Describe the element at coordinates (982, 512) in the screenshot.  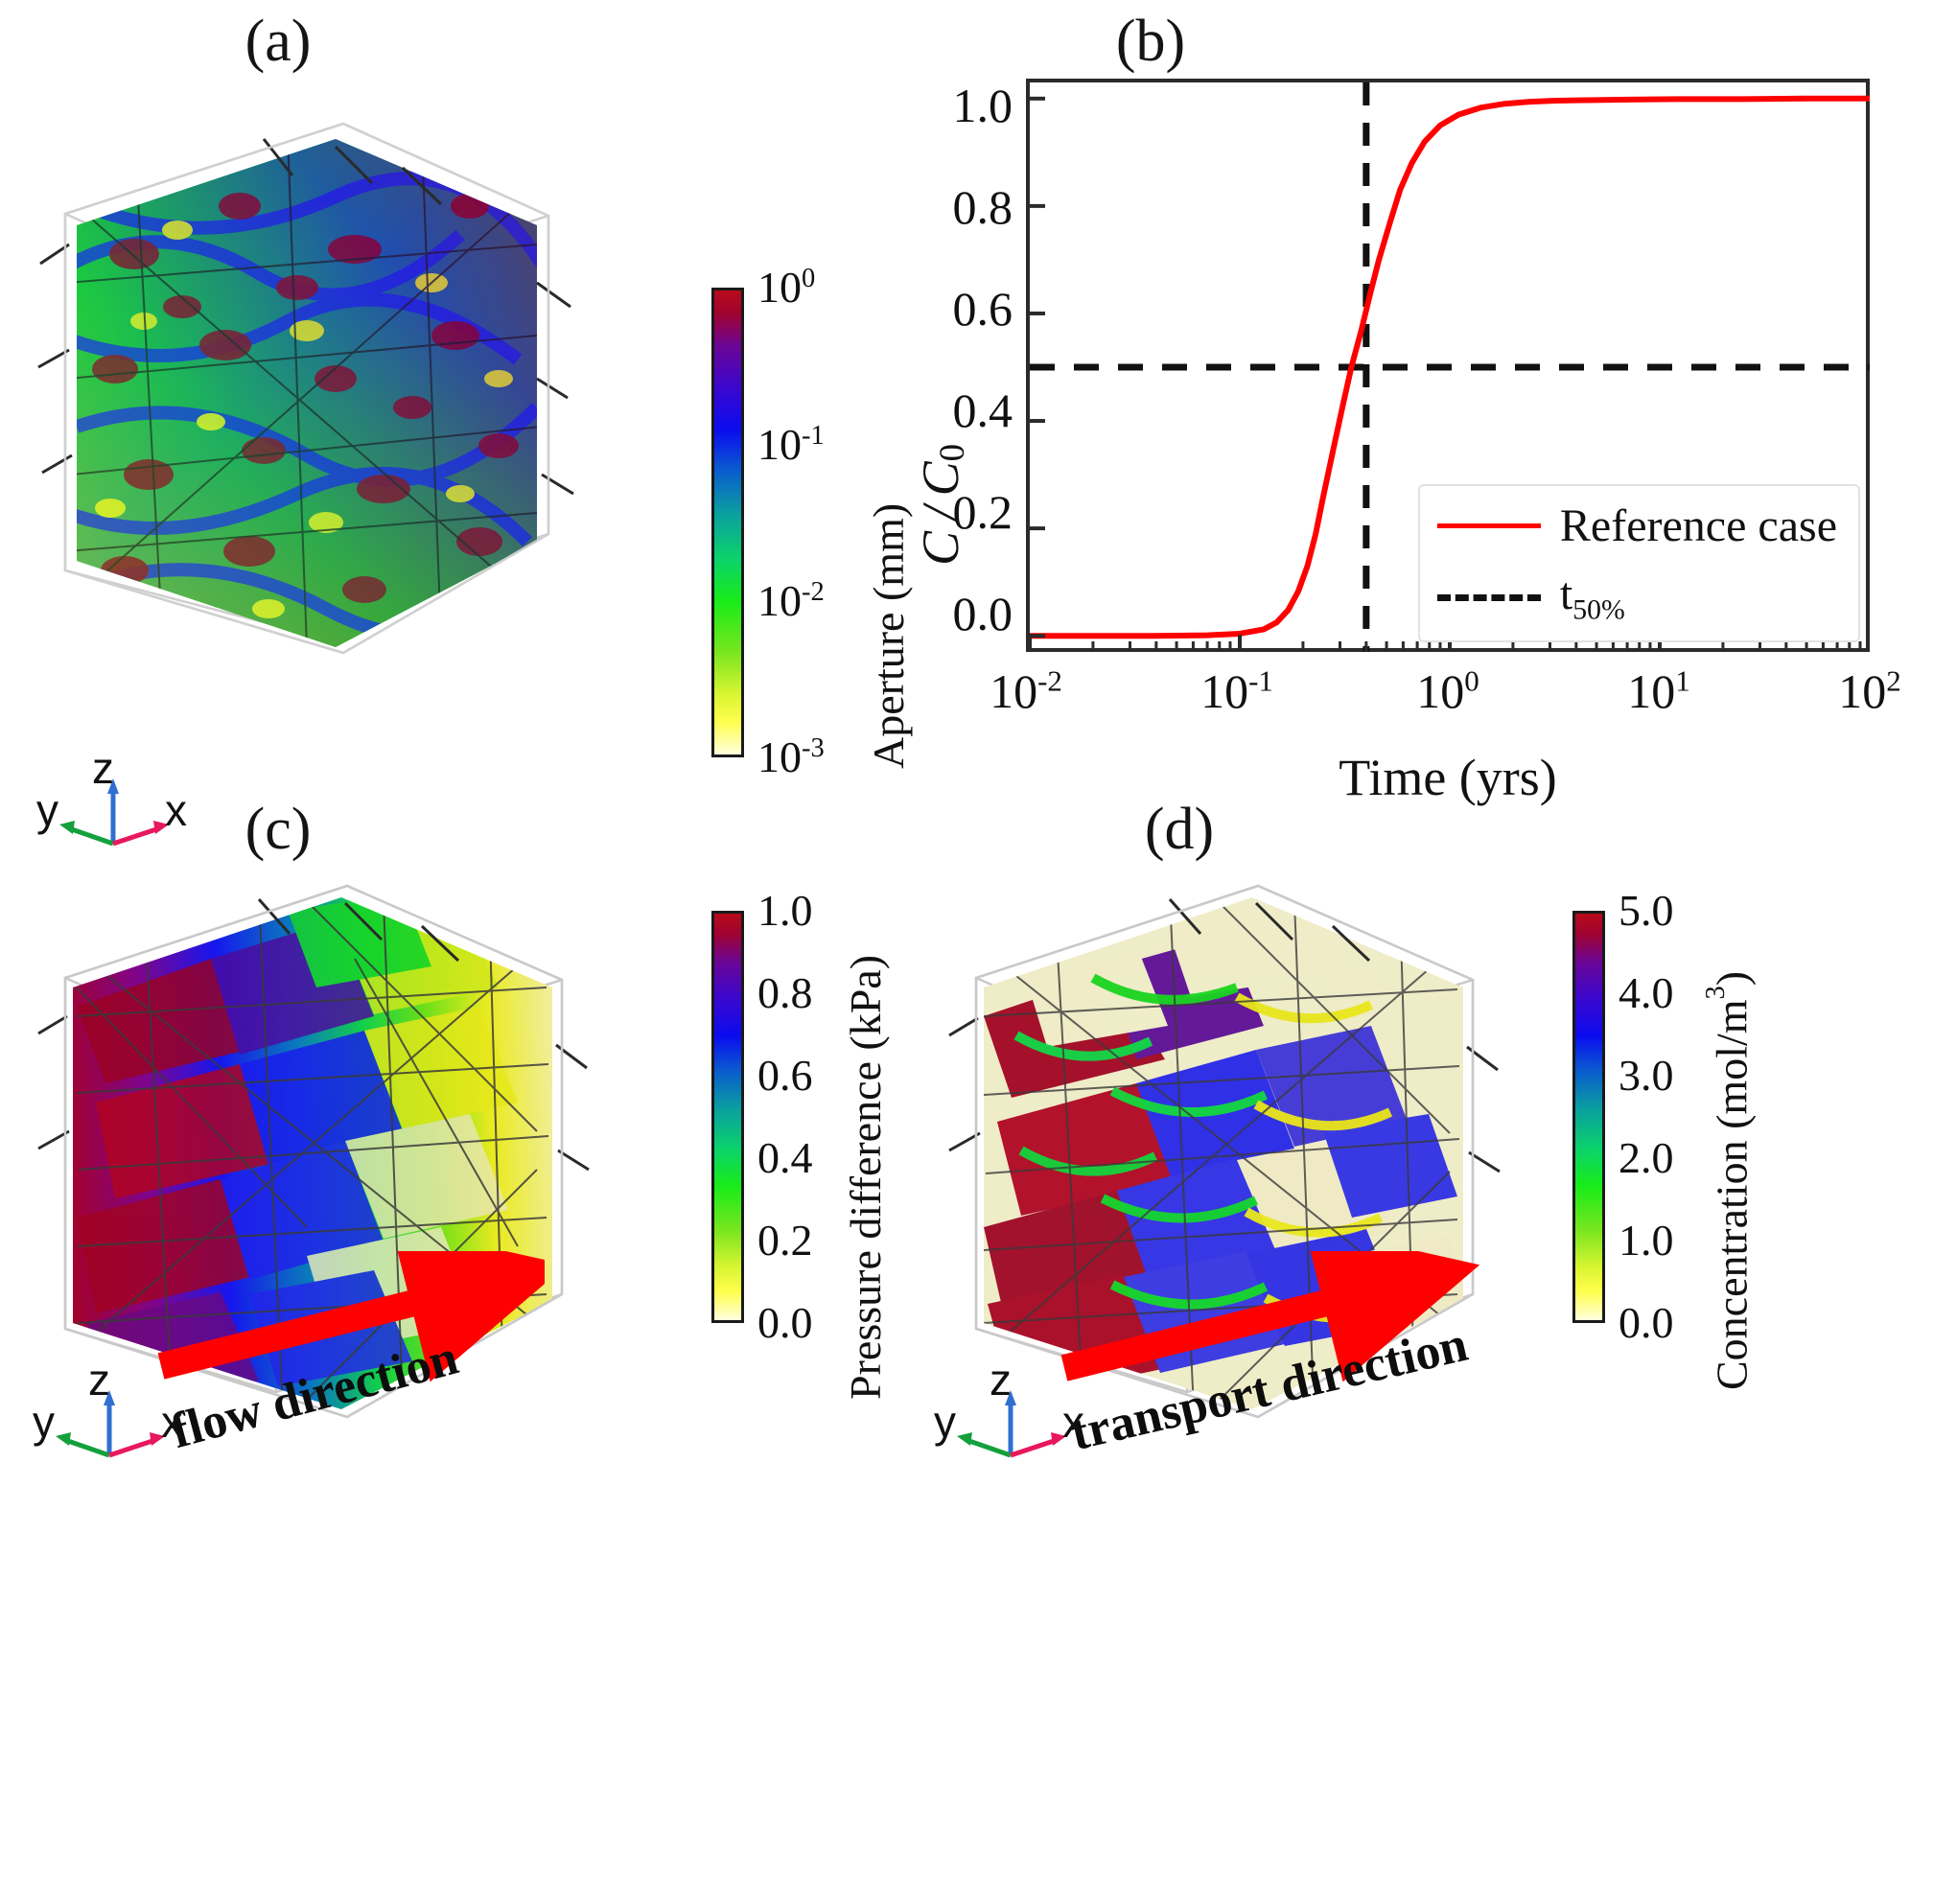
I see `y-tick-0.2: 0.2` at that location.